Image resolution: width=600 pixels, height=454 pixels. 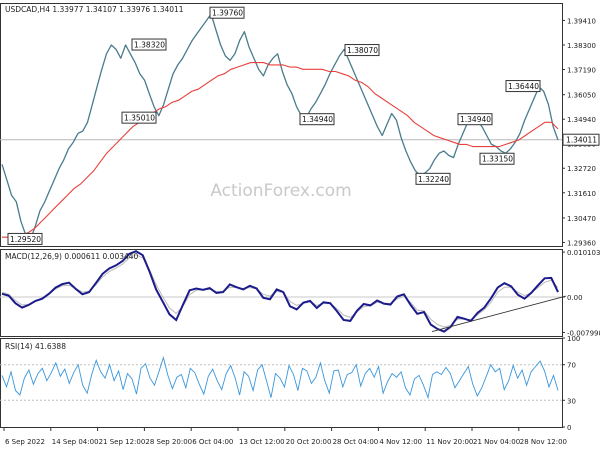 I want to click on time-axis-label: 14 Sep 04:00, so click(x=75, y=442).